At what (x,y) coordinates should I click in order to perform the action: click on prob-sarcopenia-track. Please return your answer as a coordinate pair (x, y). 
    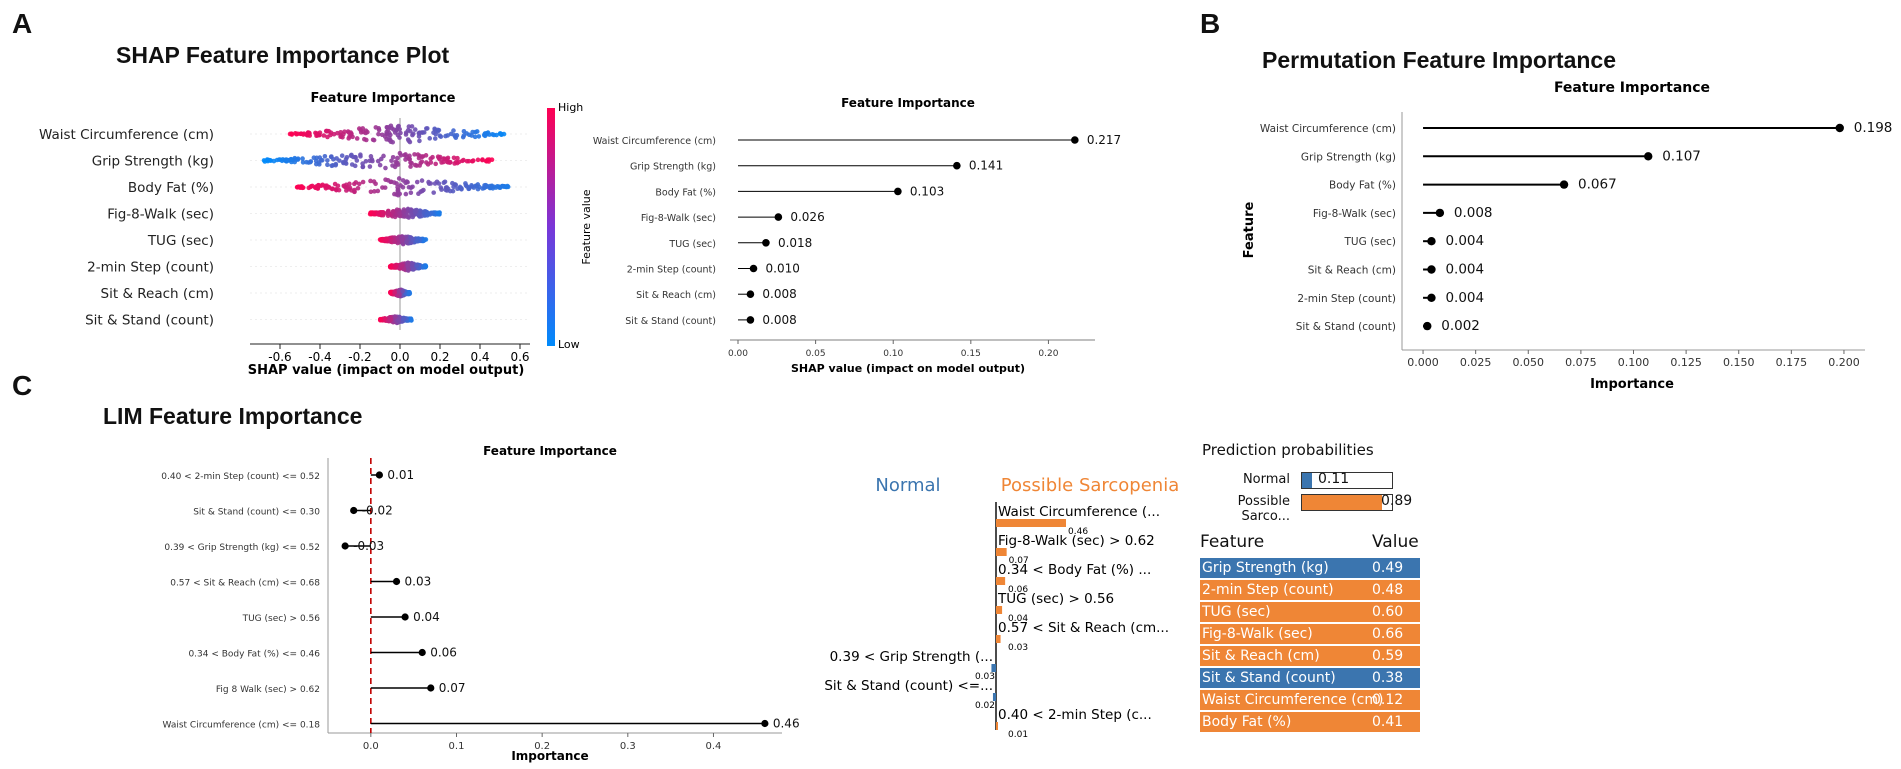
    Looking at the image, I should click on (1347, 502).